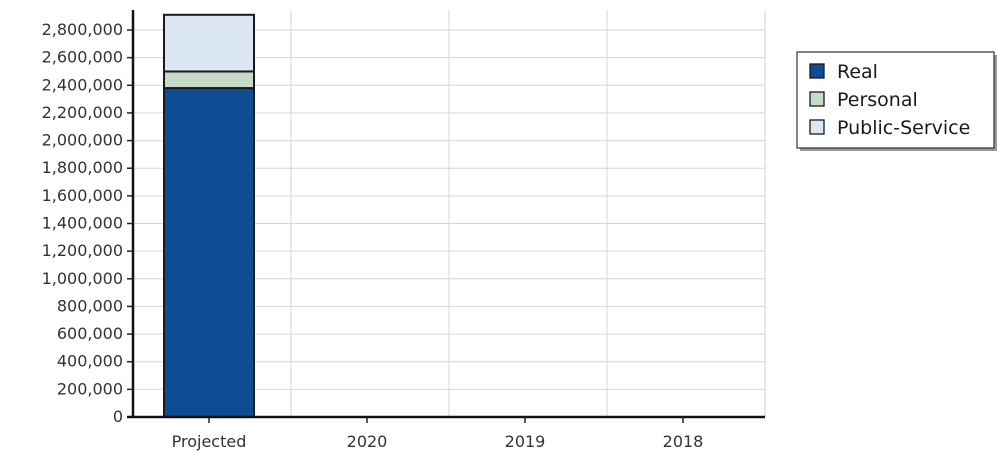  Describe the element at coordinates (82, 57) in the screenshot. I see `y-axis-tick-label: 2,600,000` at that location.